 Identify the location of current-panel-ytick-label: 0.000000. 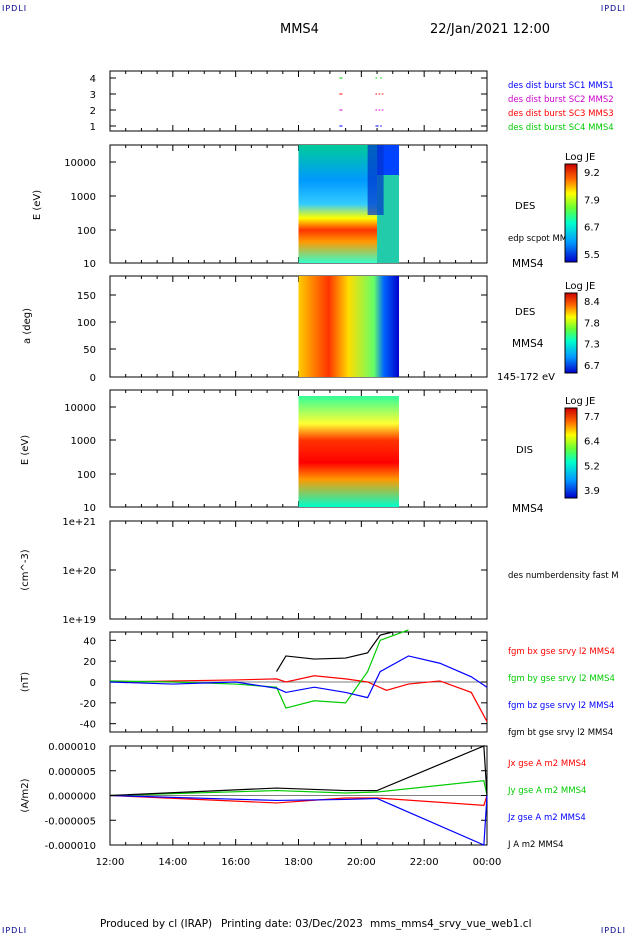
(72, 797).